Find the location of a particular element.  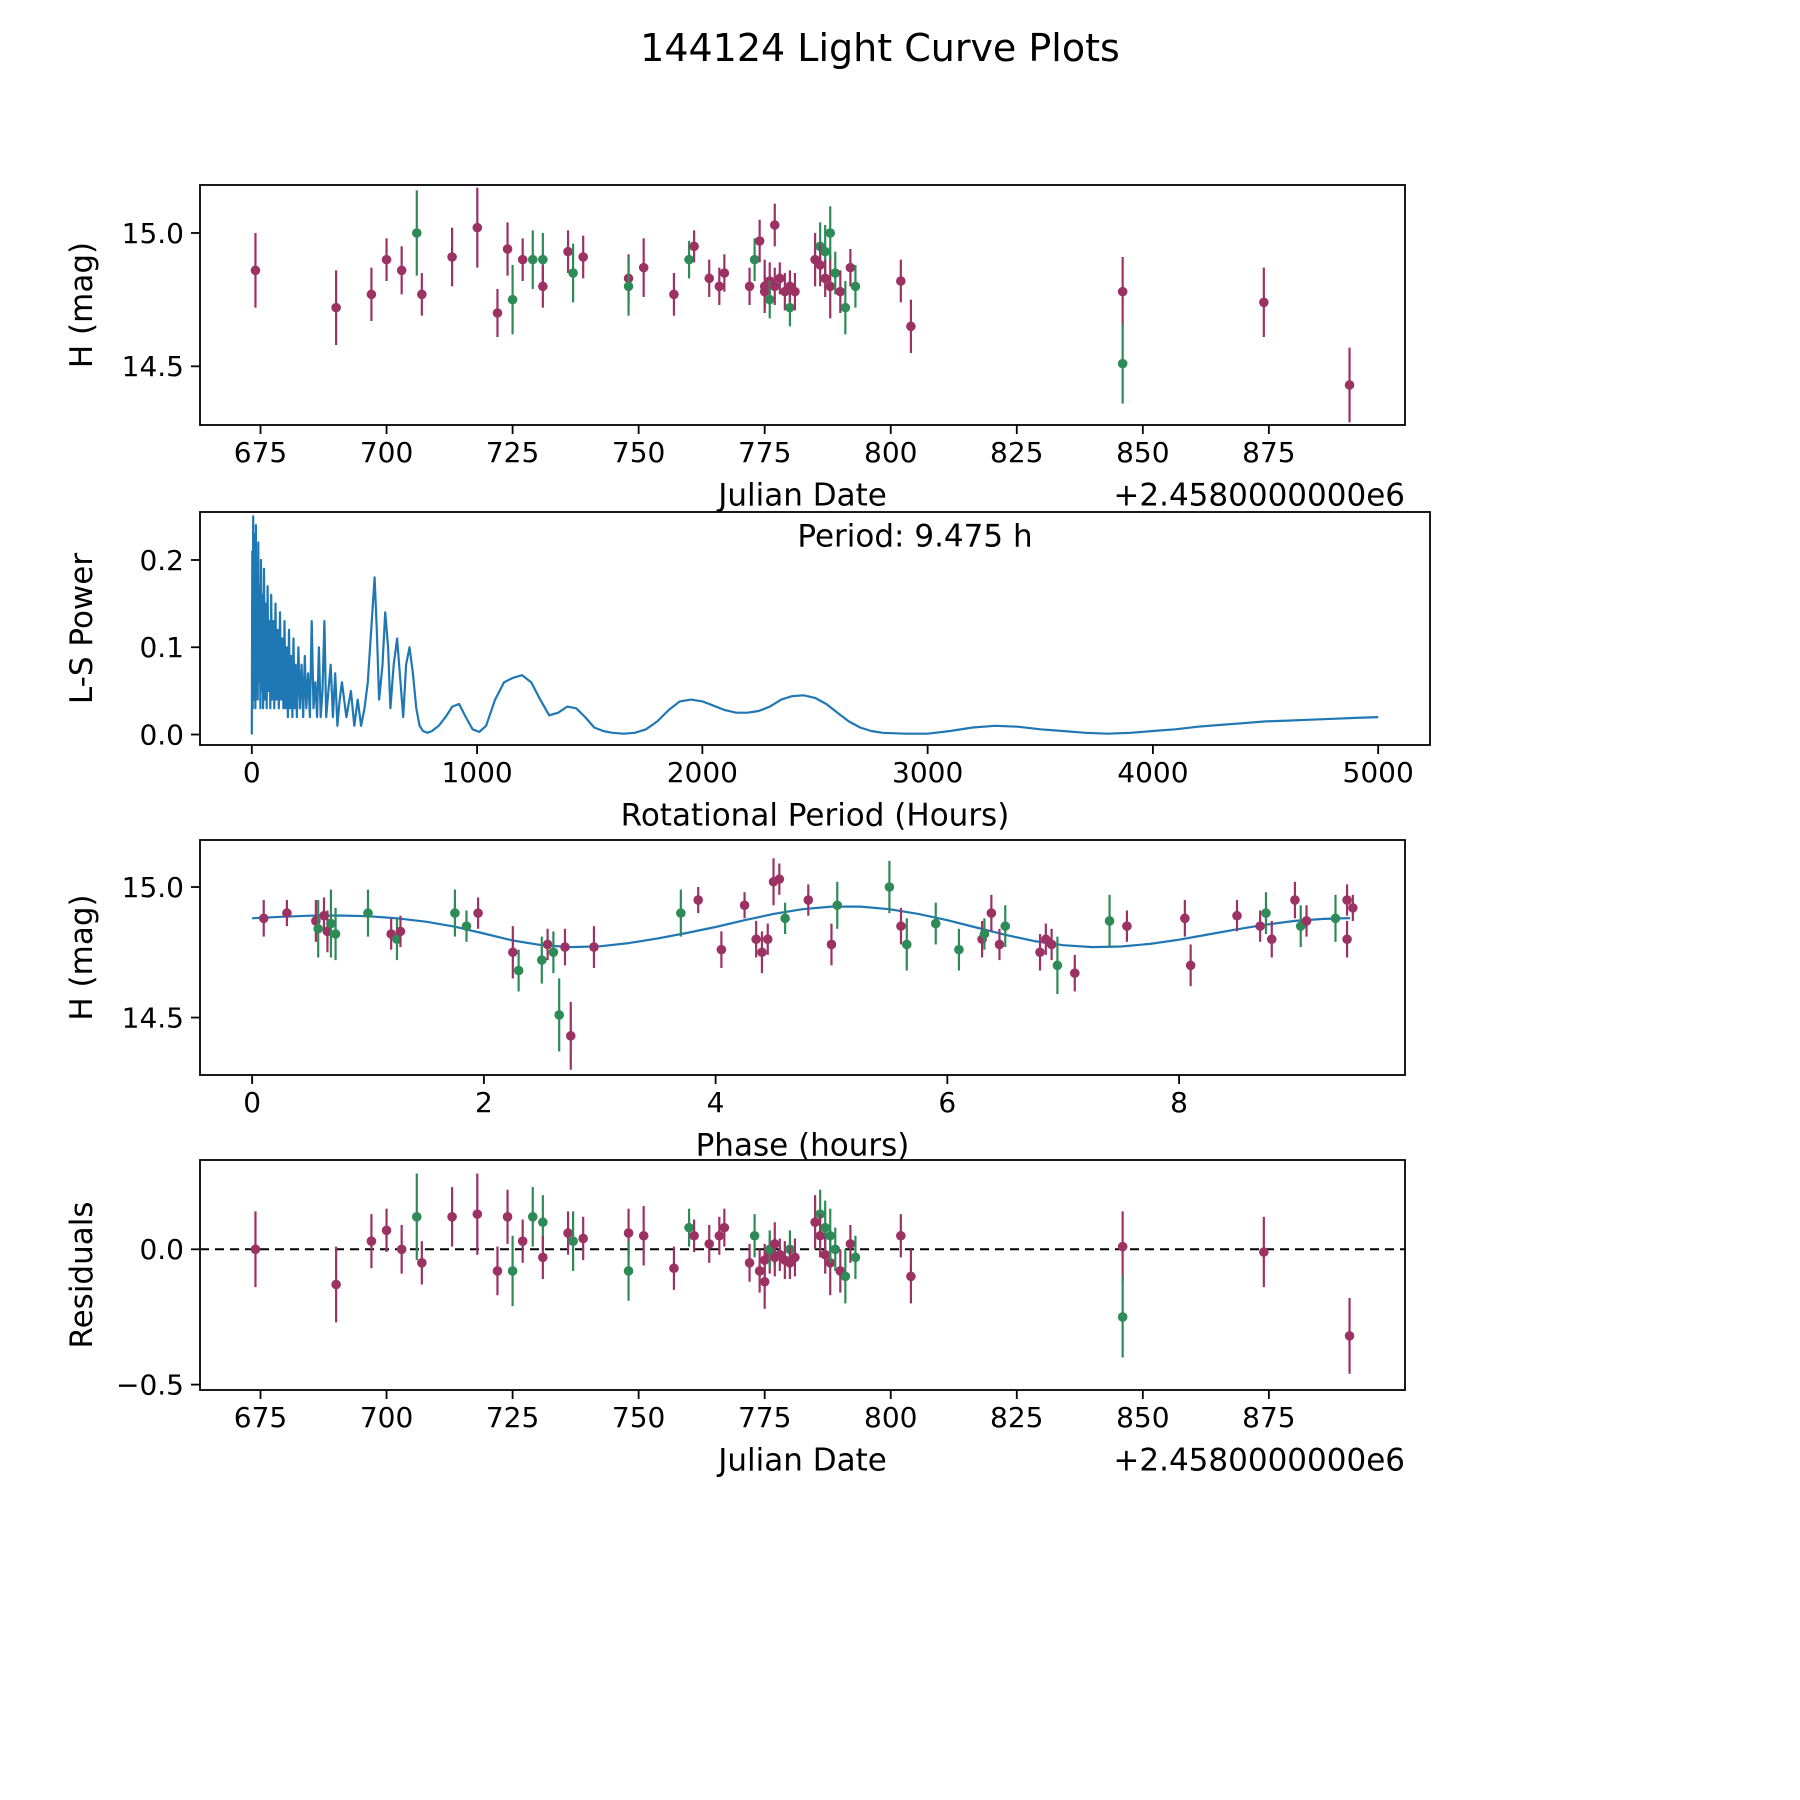

axes-frame is located at coordinates (815, 628).